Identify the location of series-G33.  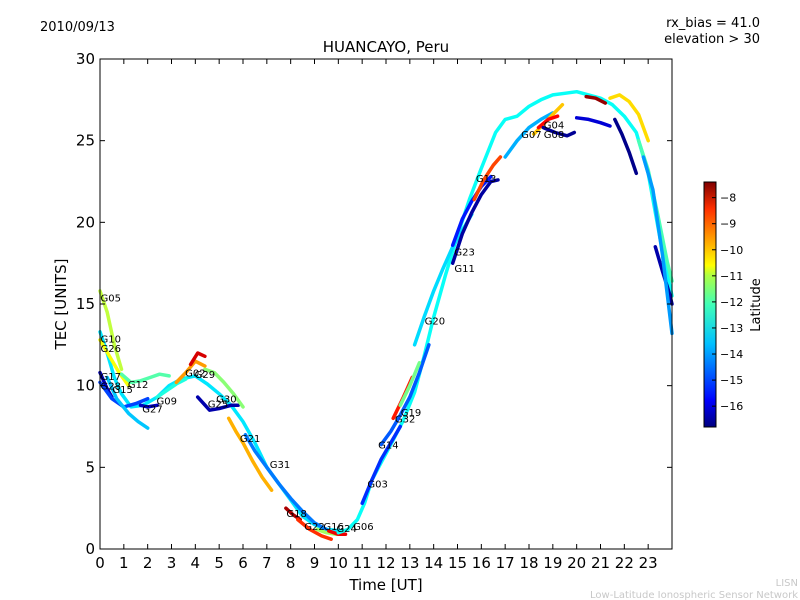
(593, 122).